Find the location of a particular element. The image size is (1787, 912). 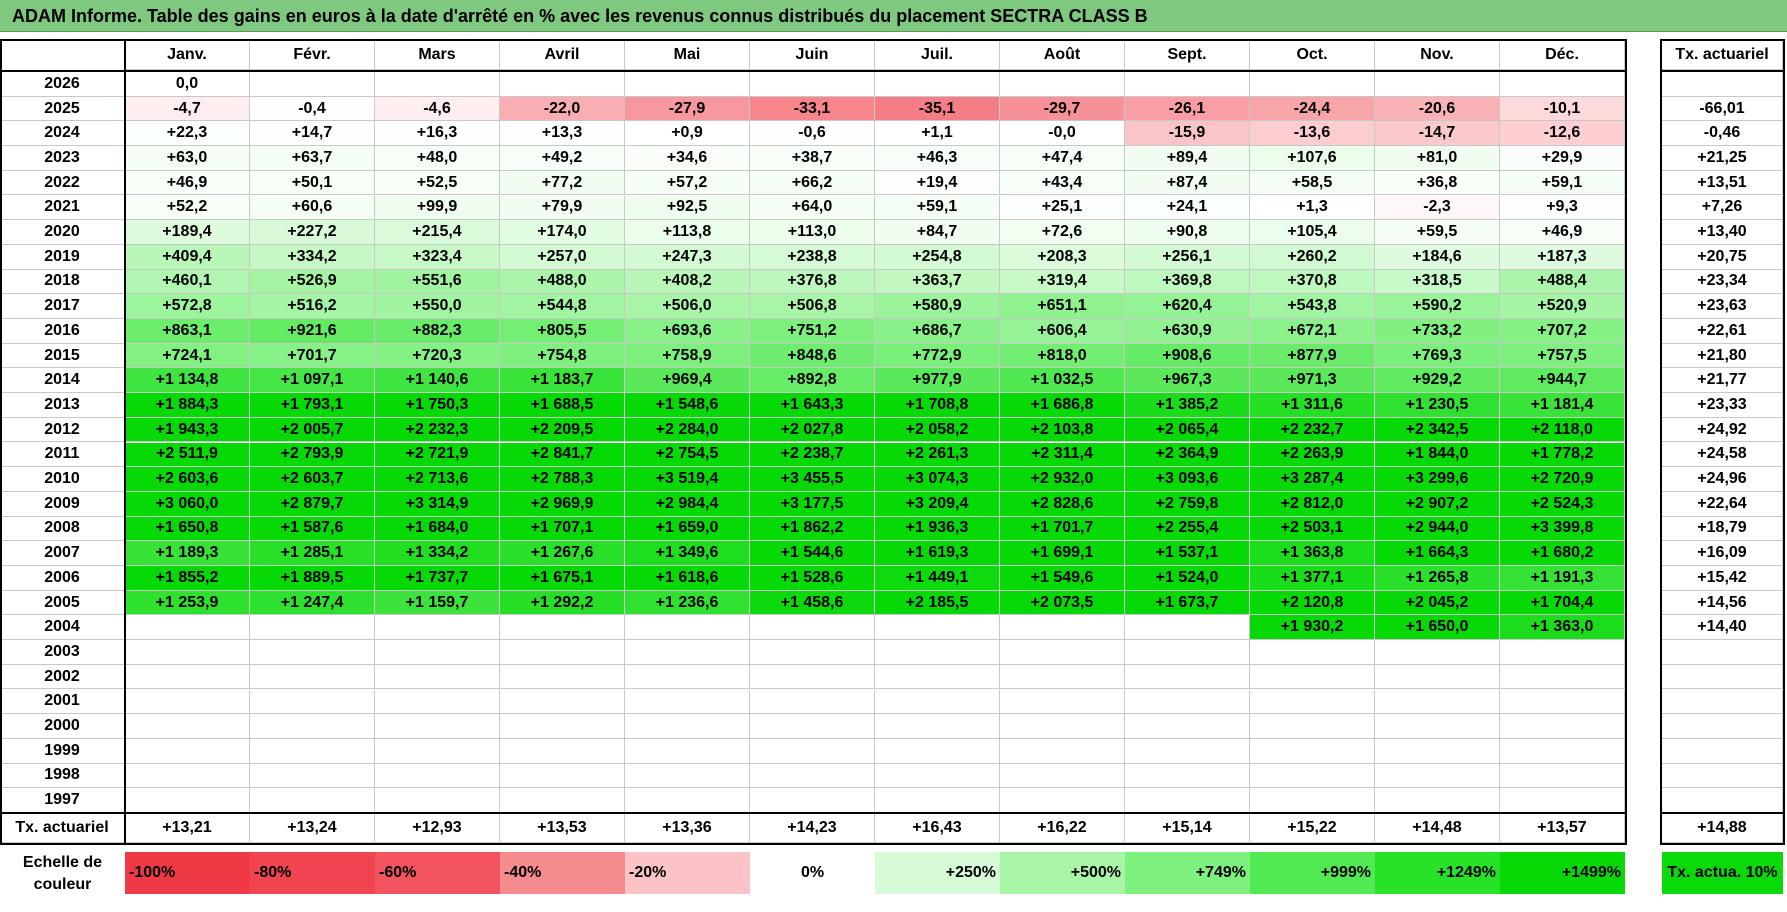

row-rate: +23,33 is located at coordinates (1722, 405).